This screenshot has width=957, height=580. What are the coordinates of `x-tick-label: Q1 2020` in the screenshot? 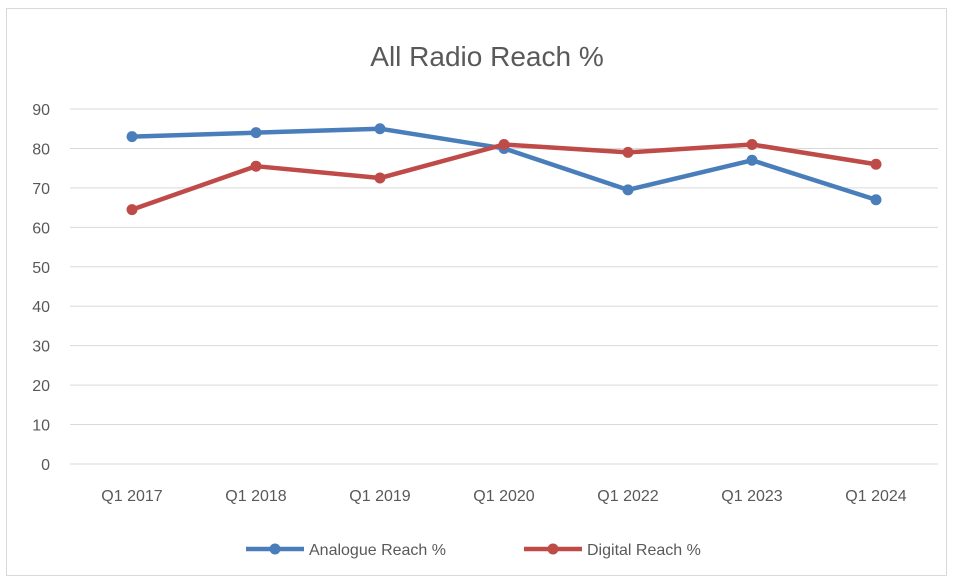 It's located at (503, 496).